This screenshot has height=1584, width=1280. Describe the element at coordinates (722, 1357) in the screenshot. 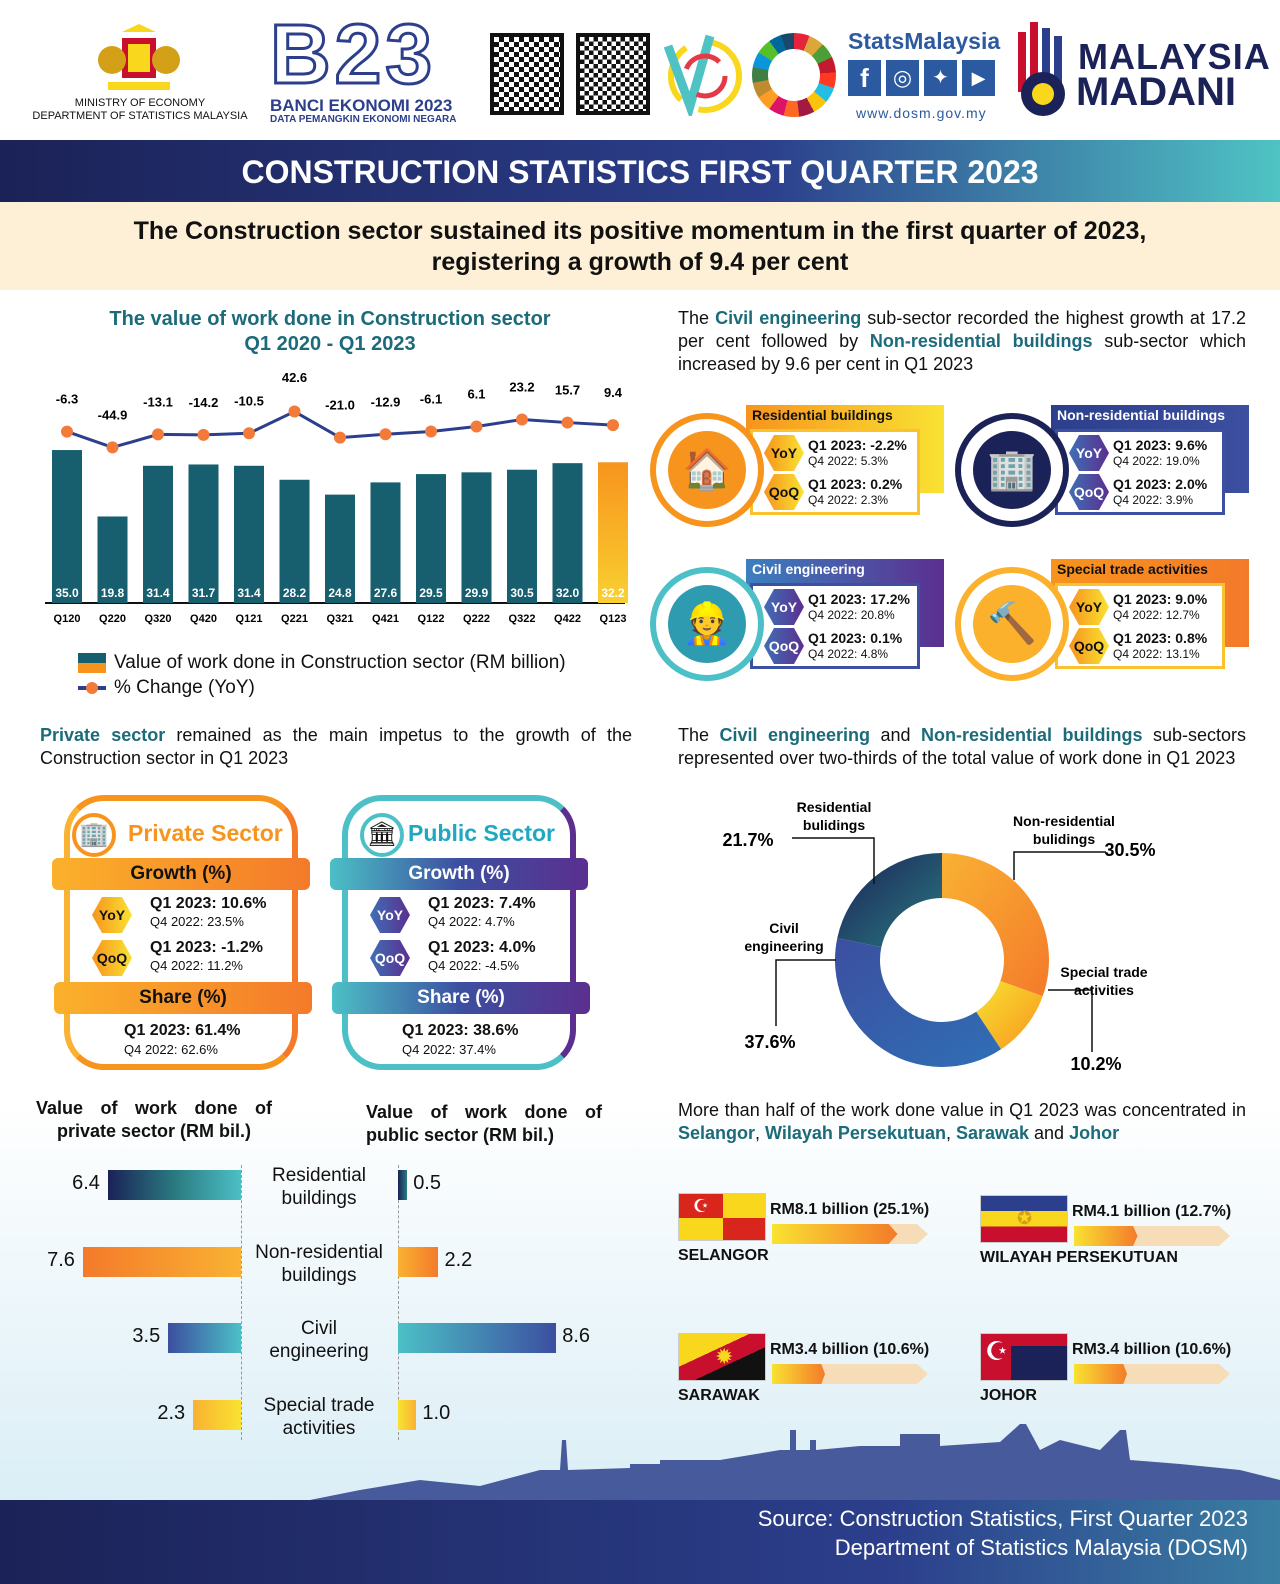

I see `state-flag: ✹` at that location.